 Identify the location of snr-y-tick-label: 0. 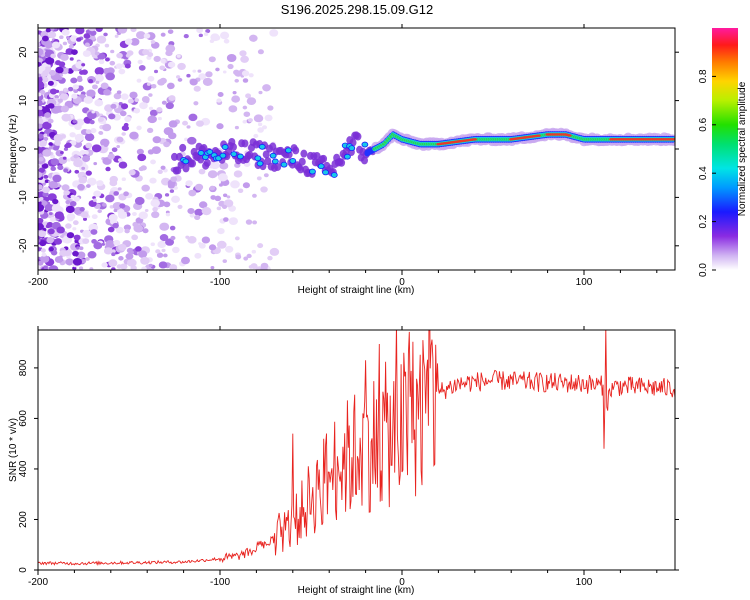
(23, 570).